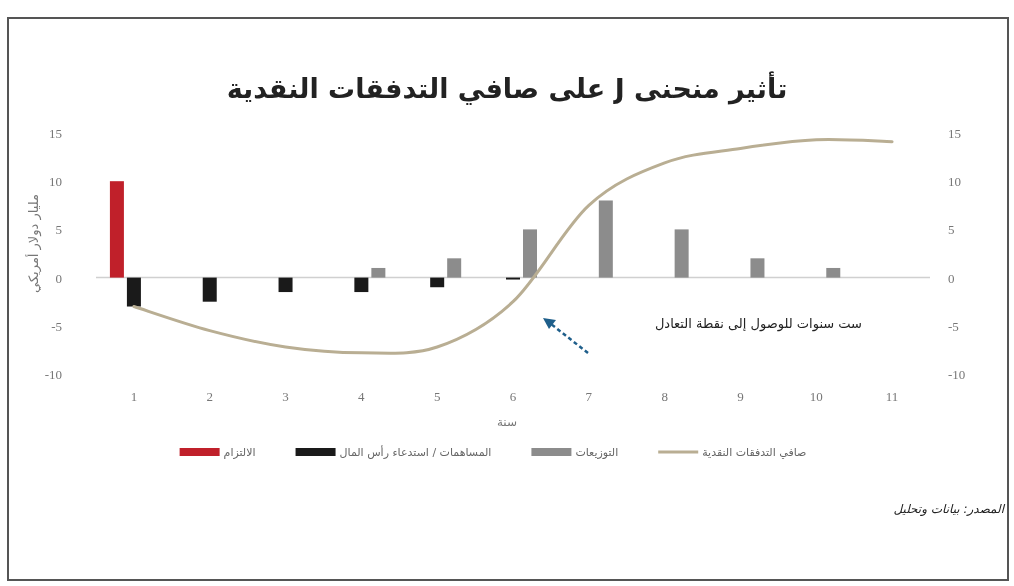  Describe the element at coordinates (758, 324) in the screenshot. I see `annotation: ست سنوات للوصول إلى نقطة التعادل` at that location.